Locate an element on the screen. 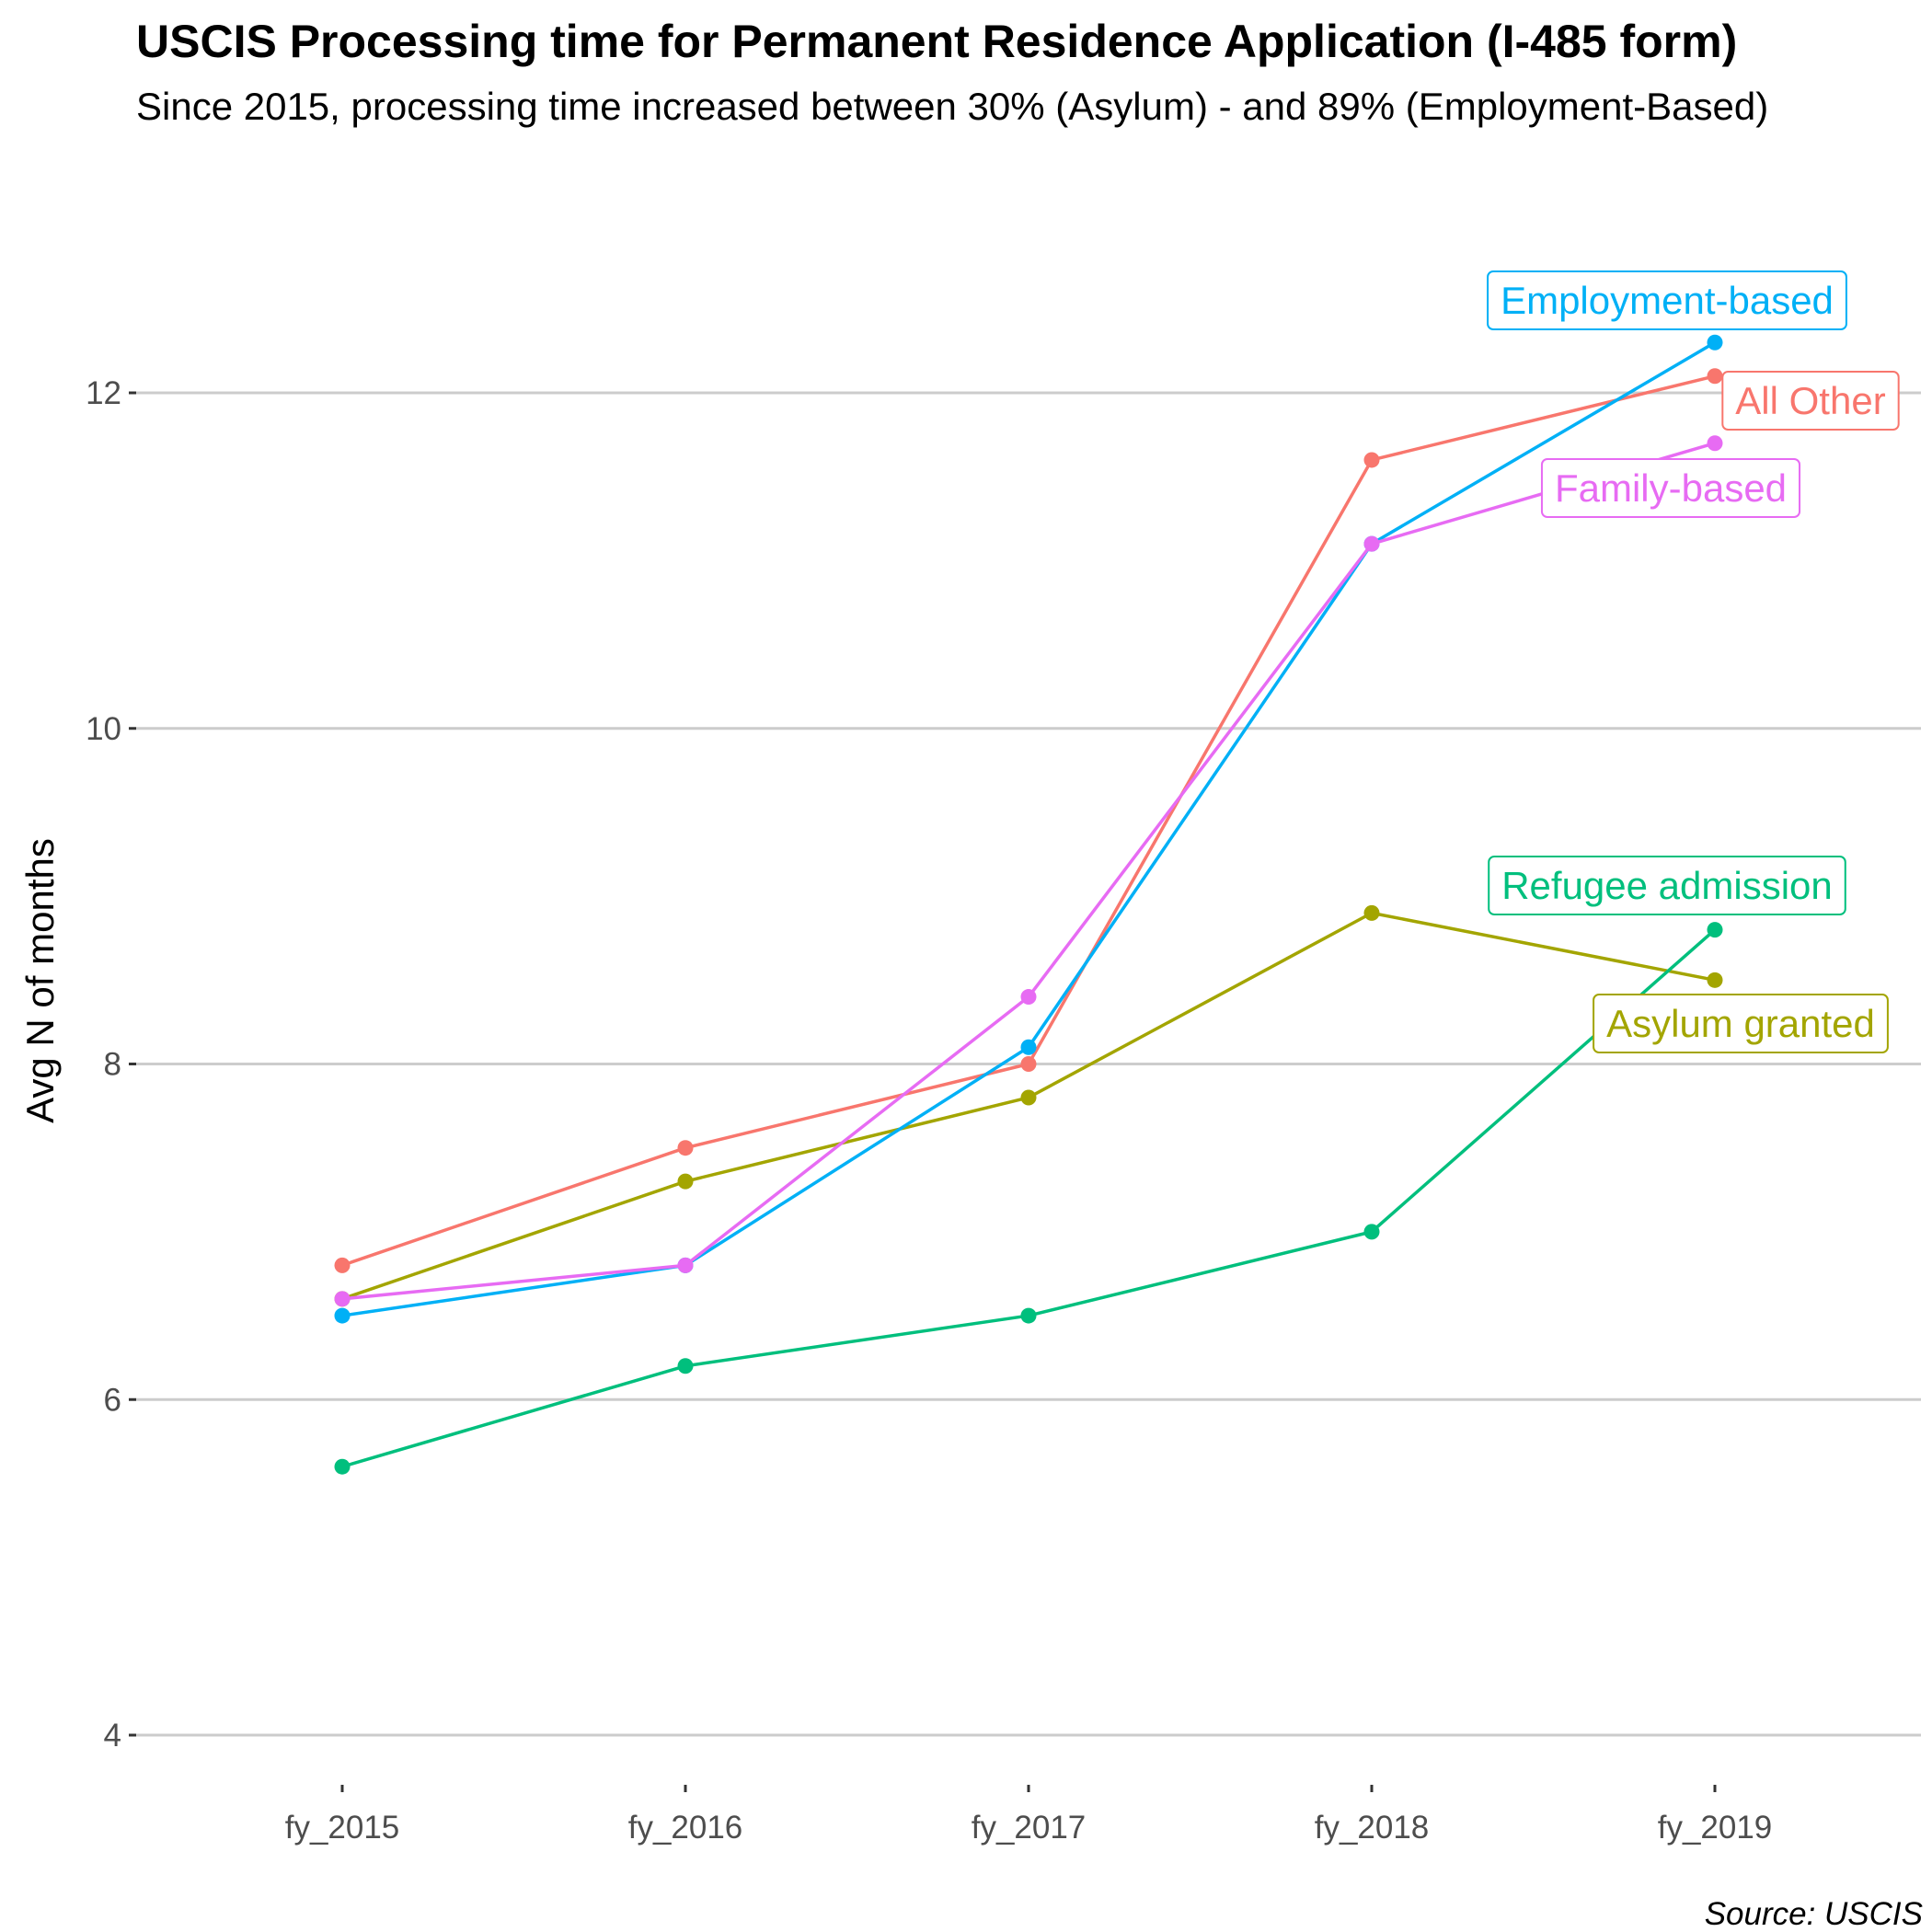 This screenshot has width=1932, height=1932. series-label-text: Asylum granted is located at coordinates (1740, 1023).